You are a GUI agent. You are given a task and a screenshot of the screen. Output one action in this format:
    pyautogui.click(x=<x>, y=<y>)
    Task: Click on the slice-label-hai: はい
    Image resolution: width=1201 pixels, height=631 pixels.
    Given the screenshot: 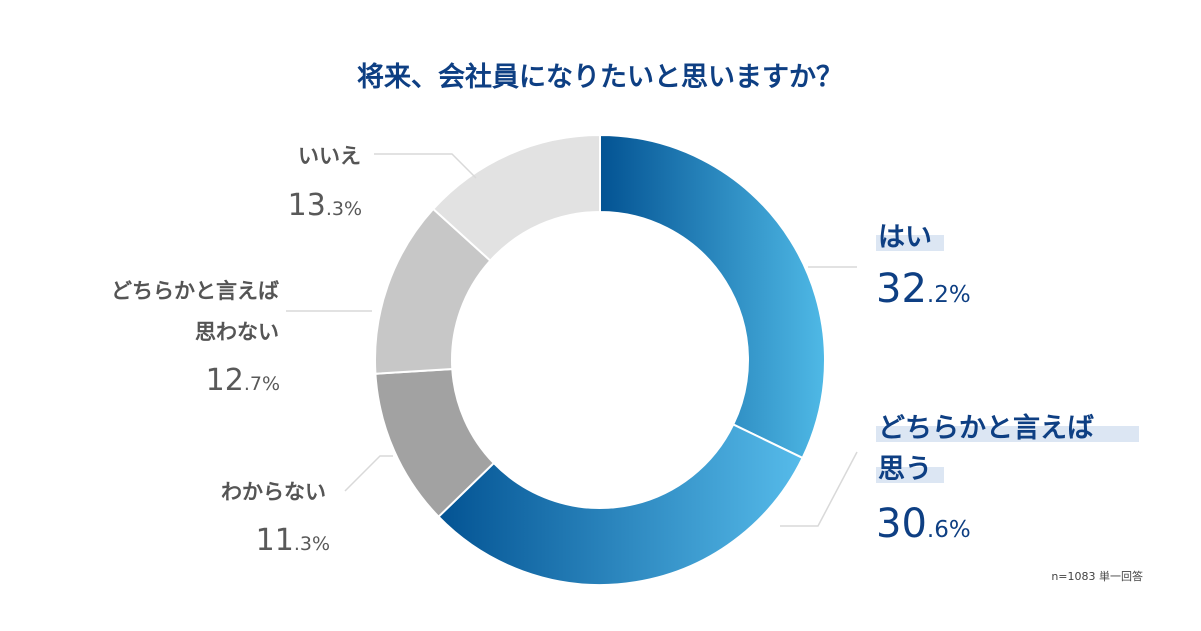 What is the action you would take?
    pyautogui.click(x=905, y=237)
    